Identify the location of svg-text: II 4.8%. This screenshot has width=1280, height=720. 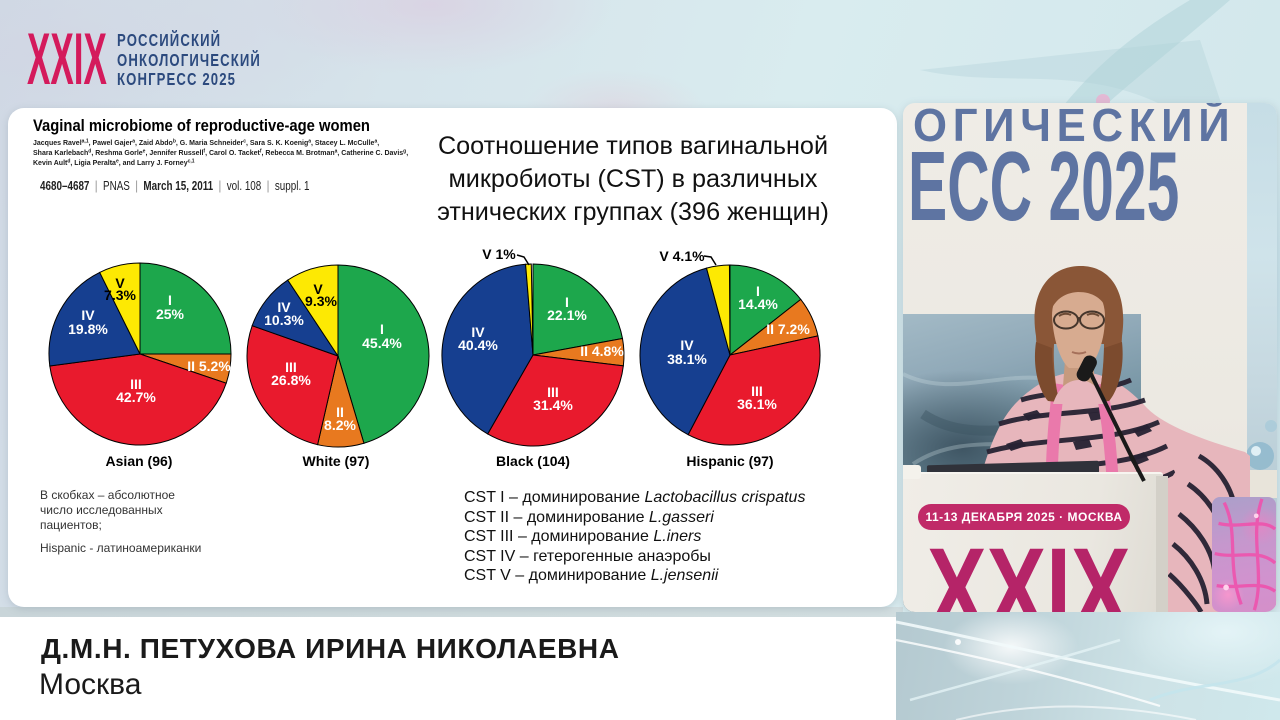
(602, 351).